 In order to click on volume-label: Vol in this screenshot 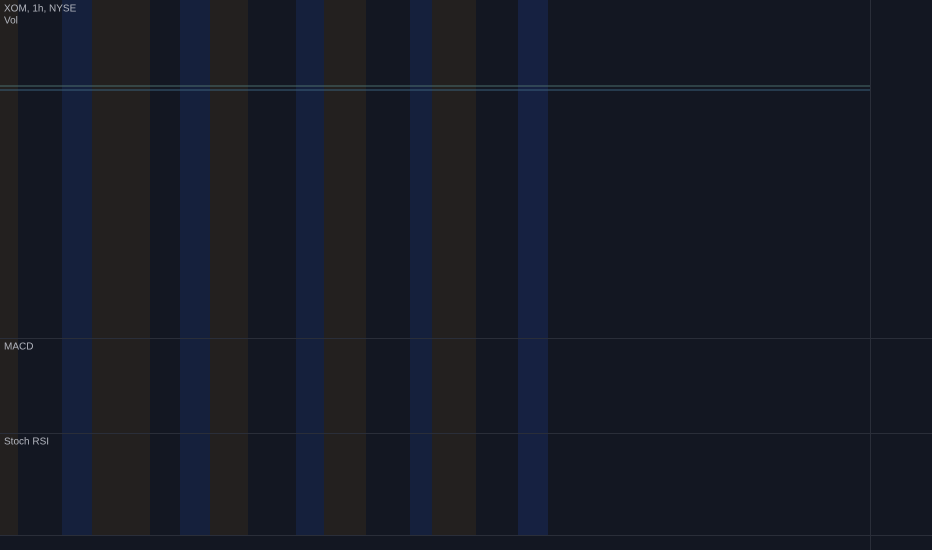, I will do `click(11, 21)`.